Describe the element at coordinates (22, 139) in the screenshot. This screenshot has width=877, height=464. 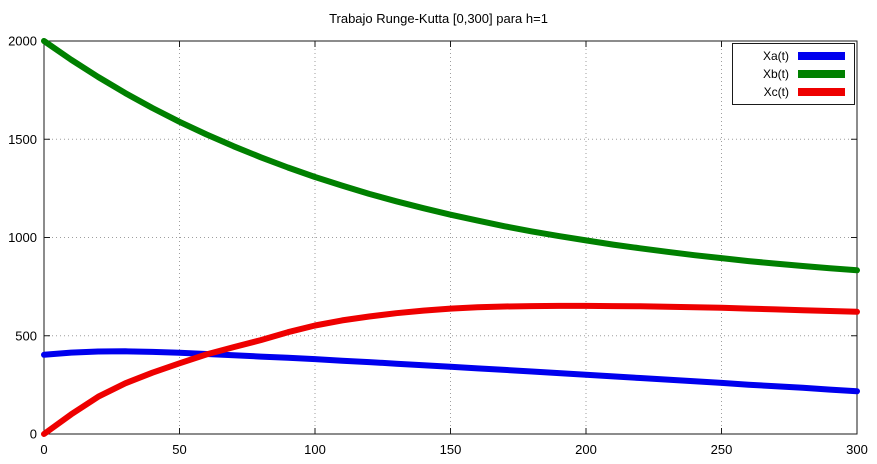
I see `y-tick-label: 1500` at that location.